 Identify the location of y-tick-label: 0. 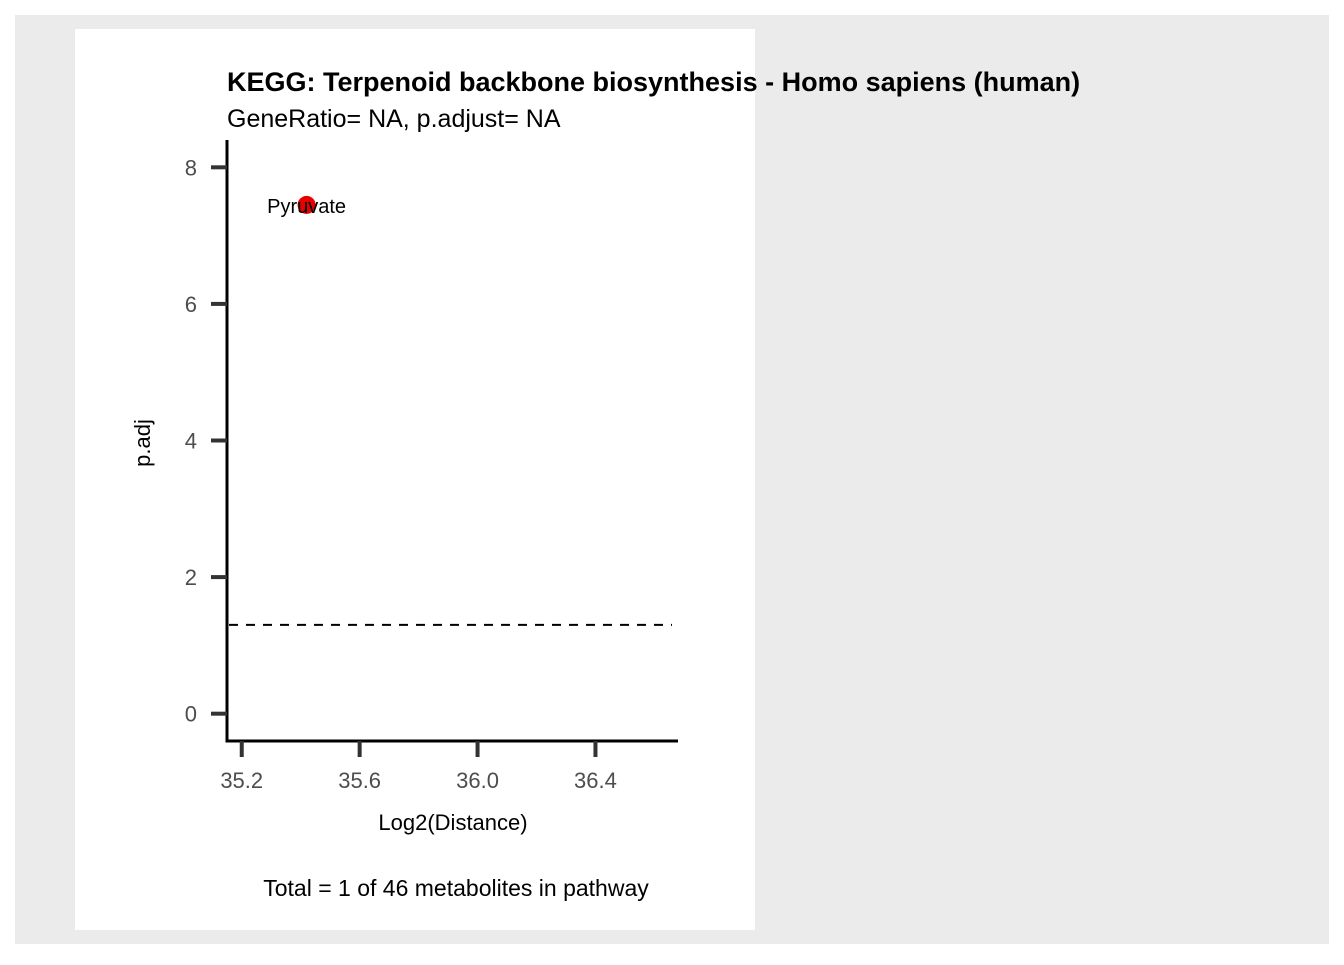
(191, 714).